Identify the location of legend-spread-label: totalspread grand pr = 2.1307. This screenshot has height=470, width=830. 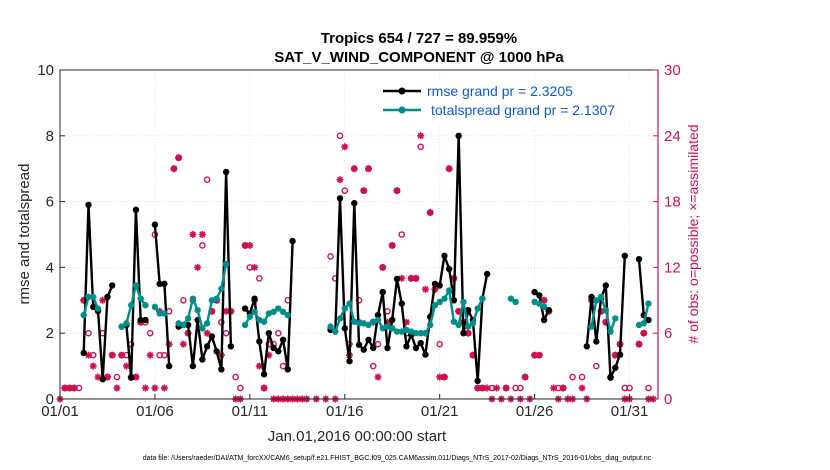
(523, 110).